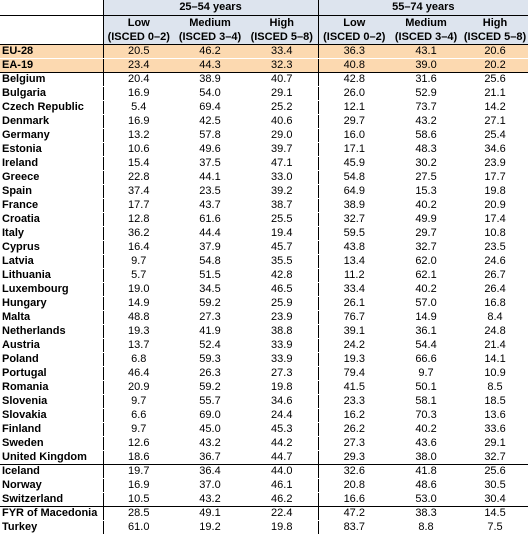 The height and width of the screenshot is (536, 528). I want to click on table-row: Turkey 61.0 19.2 19.8 83.7 8.8 7.5, so click(264, 527).